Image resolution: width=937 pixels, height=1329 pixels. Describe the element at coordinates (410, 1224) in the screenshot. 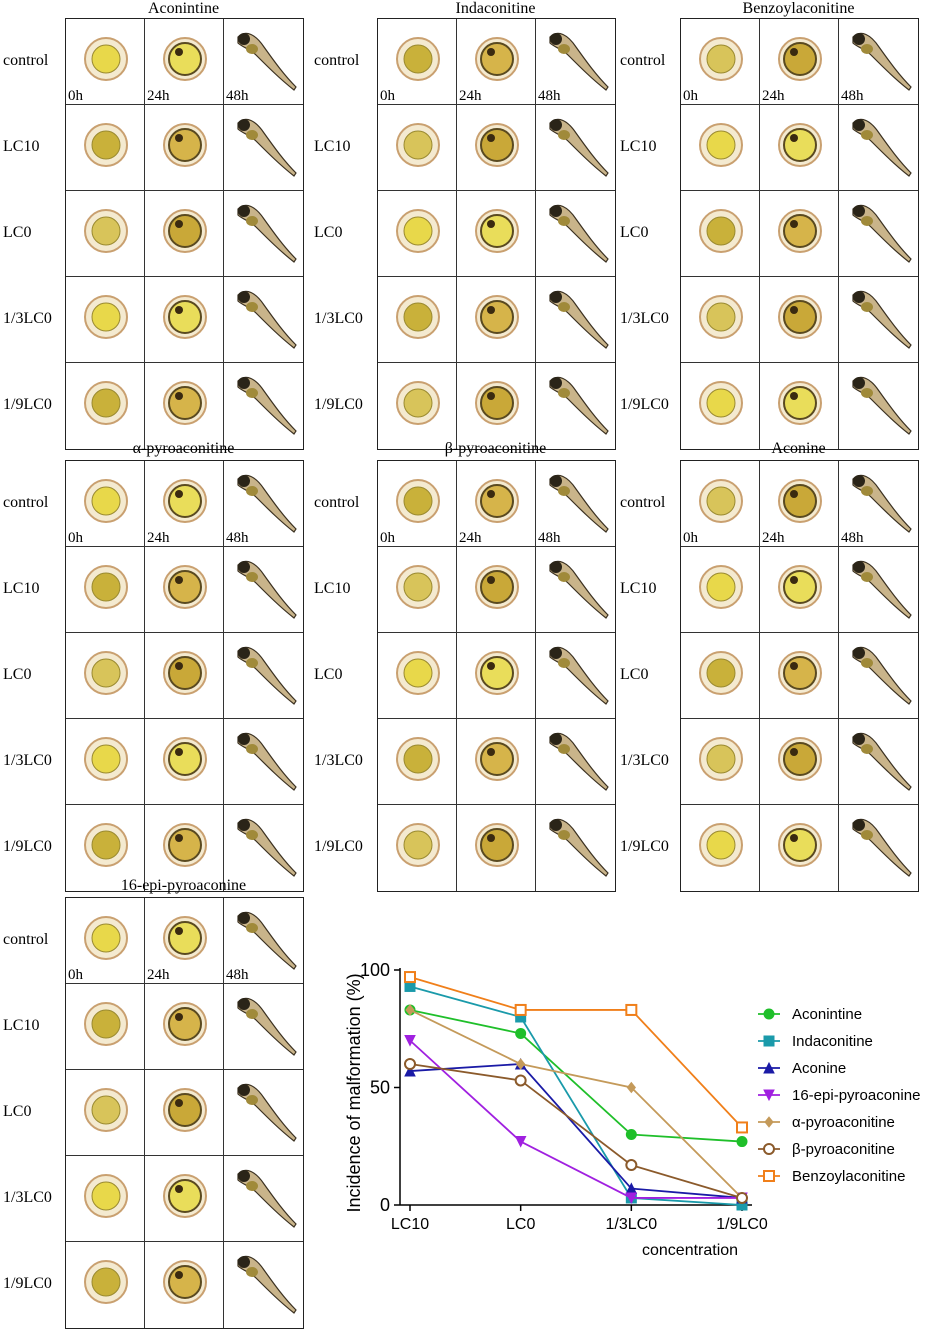

I see `x-tick-label: LC10` at that location.